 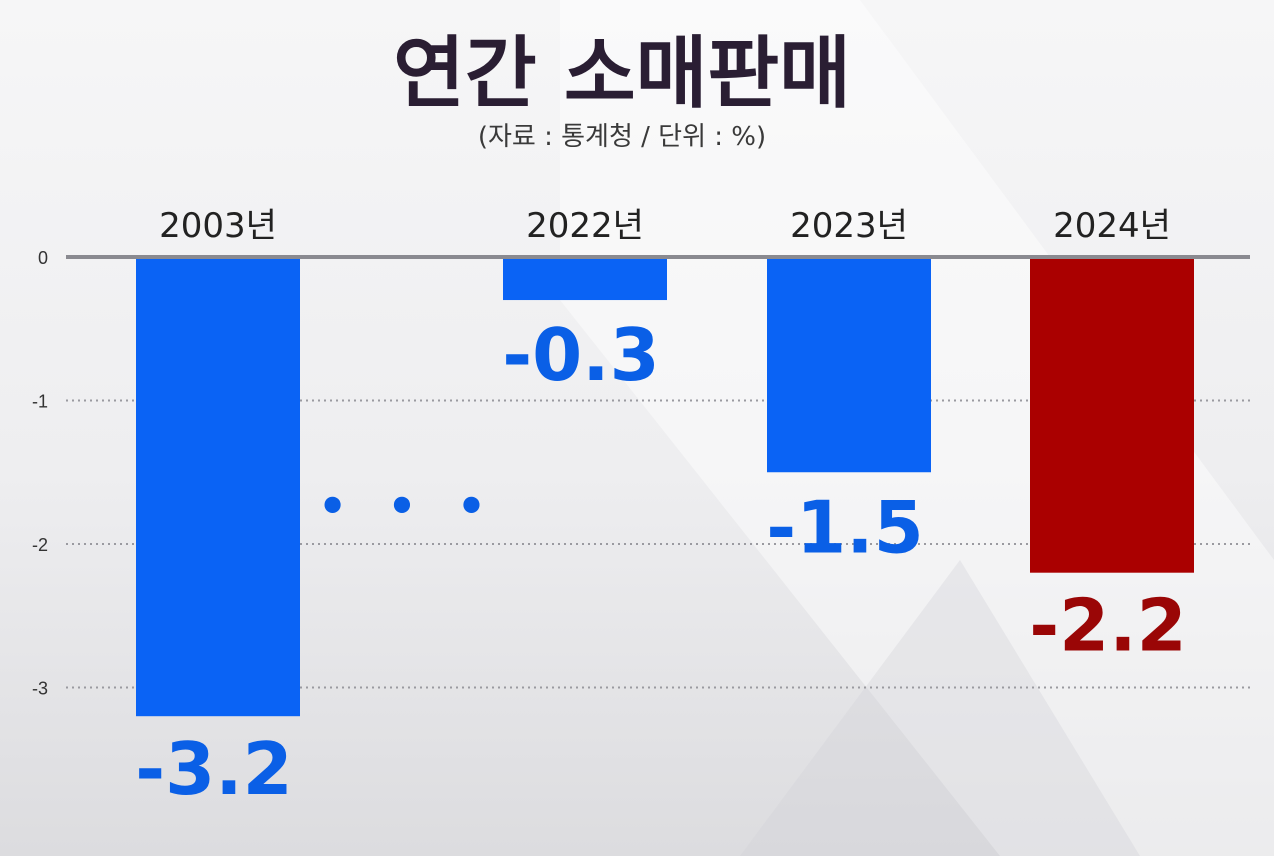 I want to click on y-tick-label: -2, so click(x=40, y=545).